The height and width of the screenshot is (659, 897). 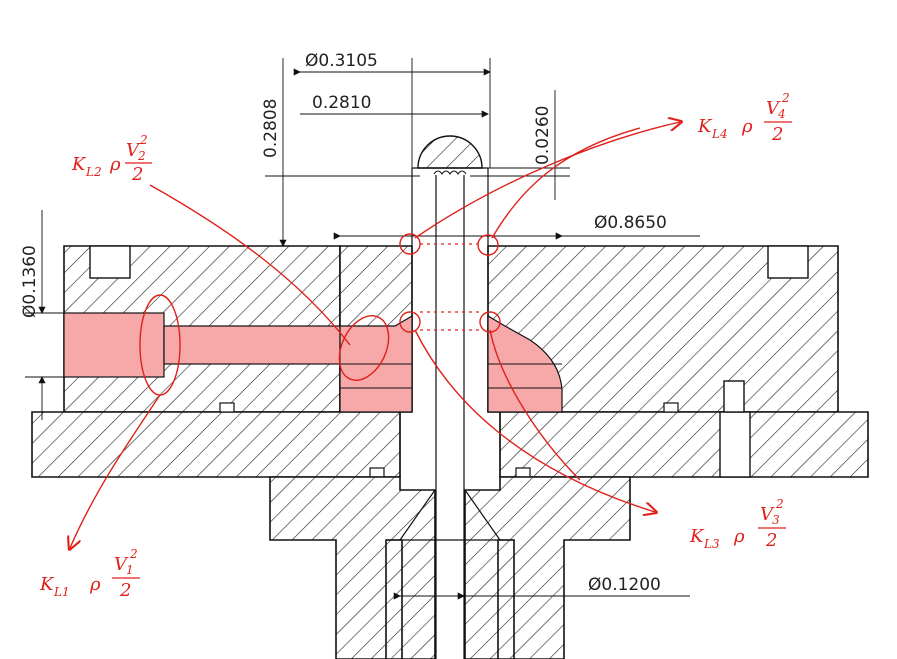 What do you see at coordinates (776, 520) in the screenshot?
I see `kl3-num-sub: 3` at bounding box center [776, 520].